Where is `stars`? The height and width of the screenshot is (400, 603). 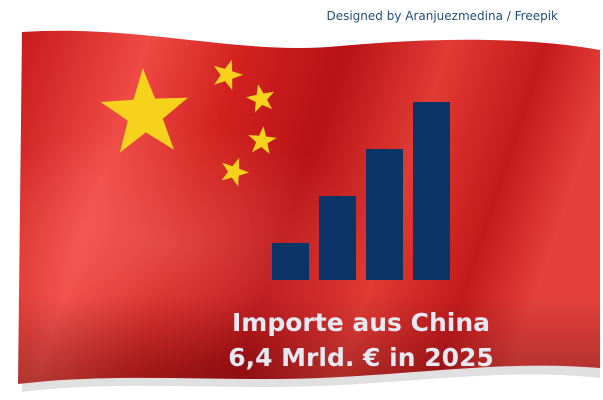
stars is located at coordinates (188, 123).